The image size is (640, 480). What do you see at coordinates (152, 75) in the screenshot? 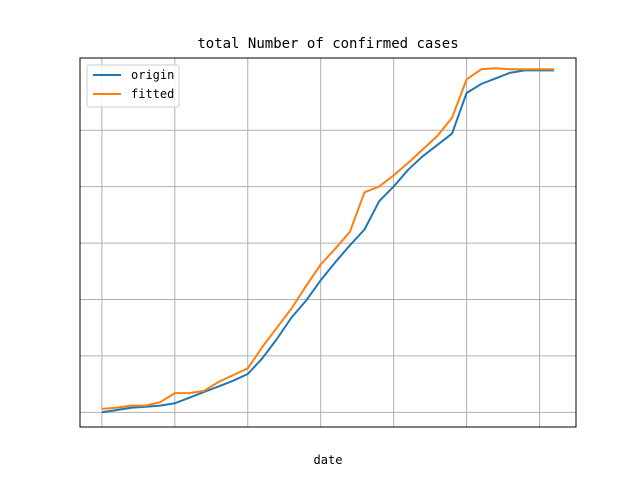
I see `legend-label-origin: origin` at bounding box center [152, 75].